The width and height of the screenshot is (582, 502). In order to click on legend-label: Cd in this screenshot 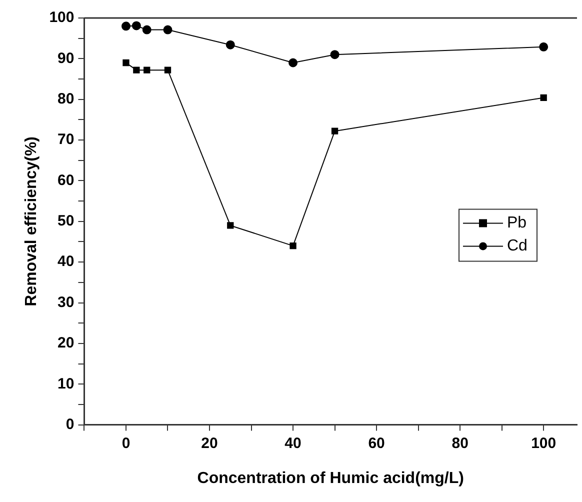, I will do `click(517, 246)`.